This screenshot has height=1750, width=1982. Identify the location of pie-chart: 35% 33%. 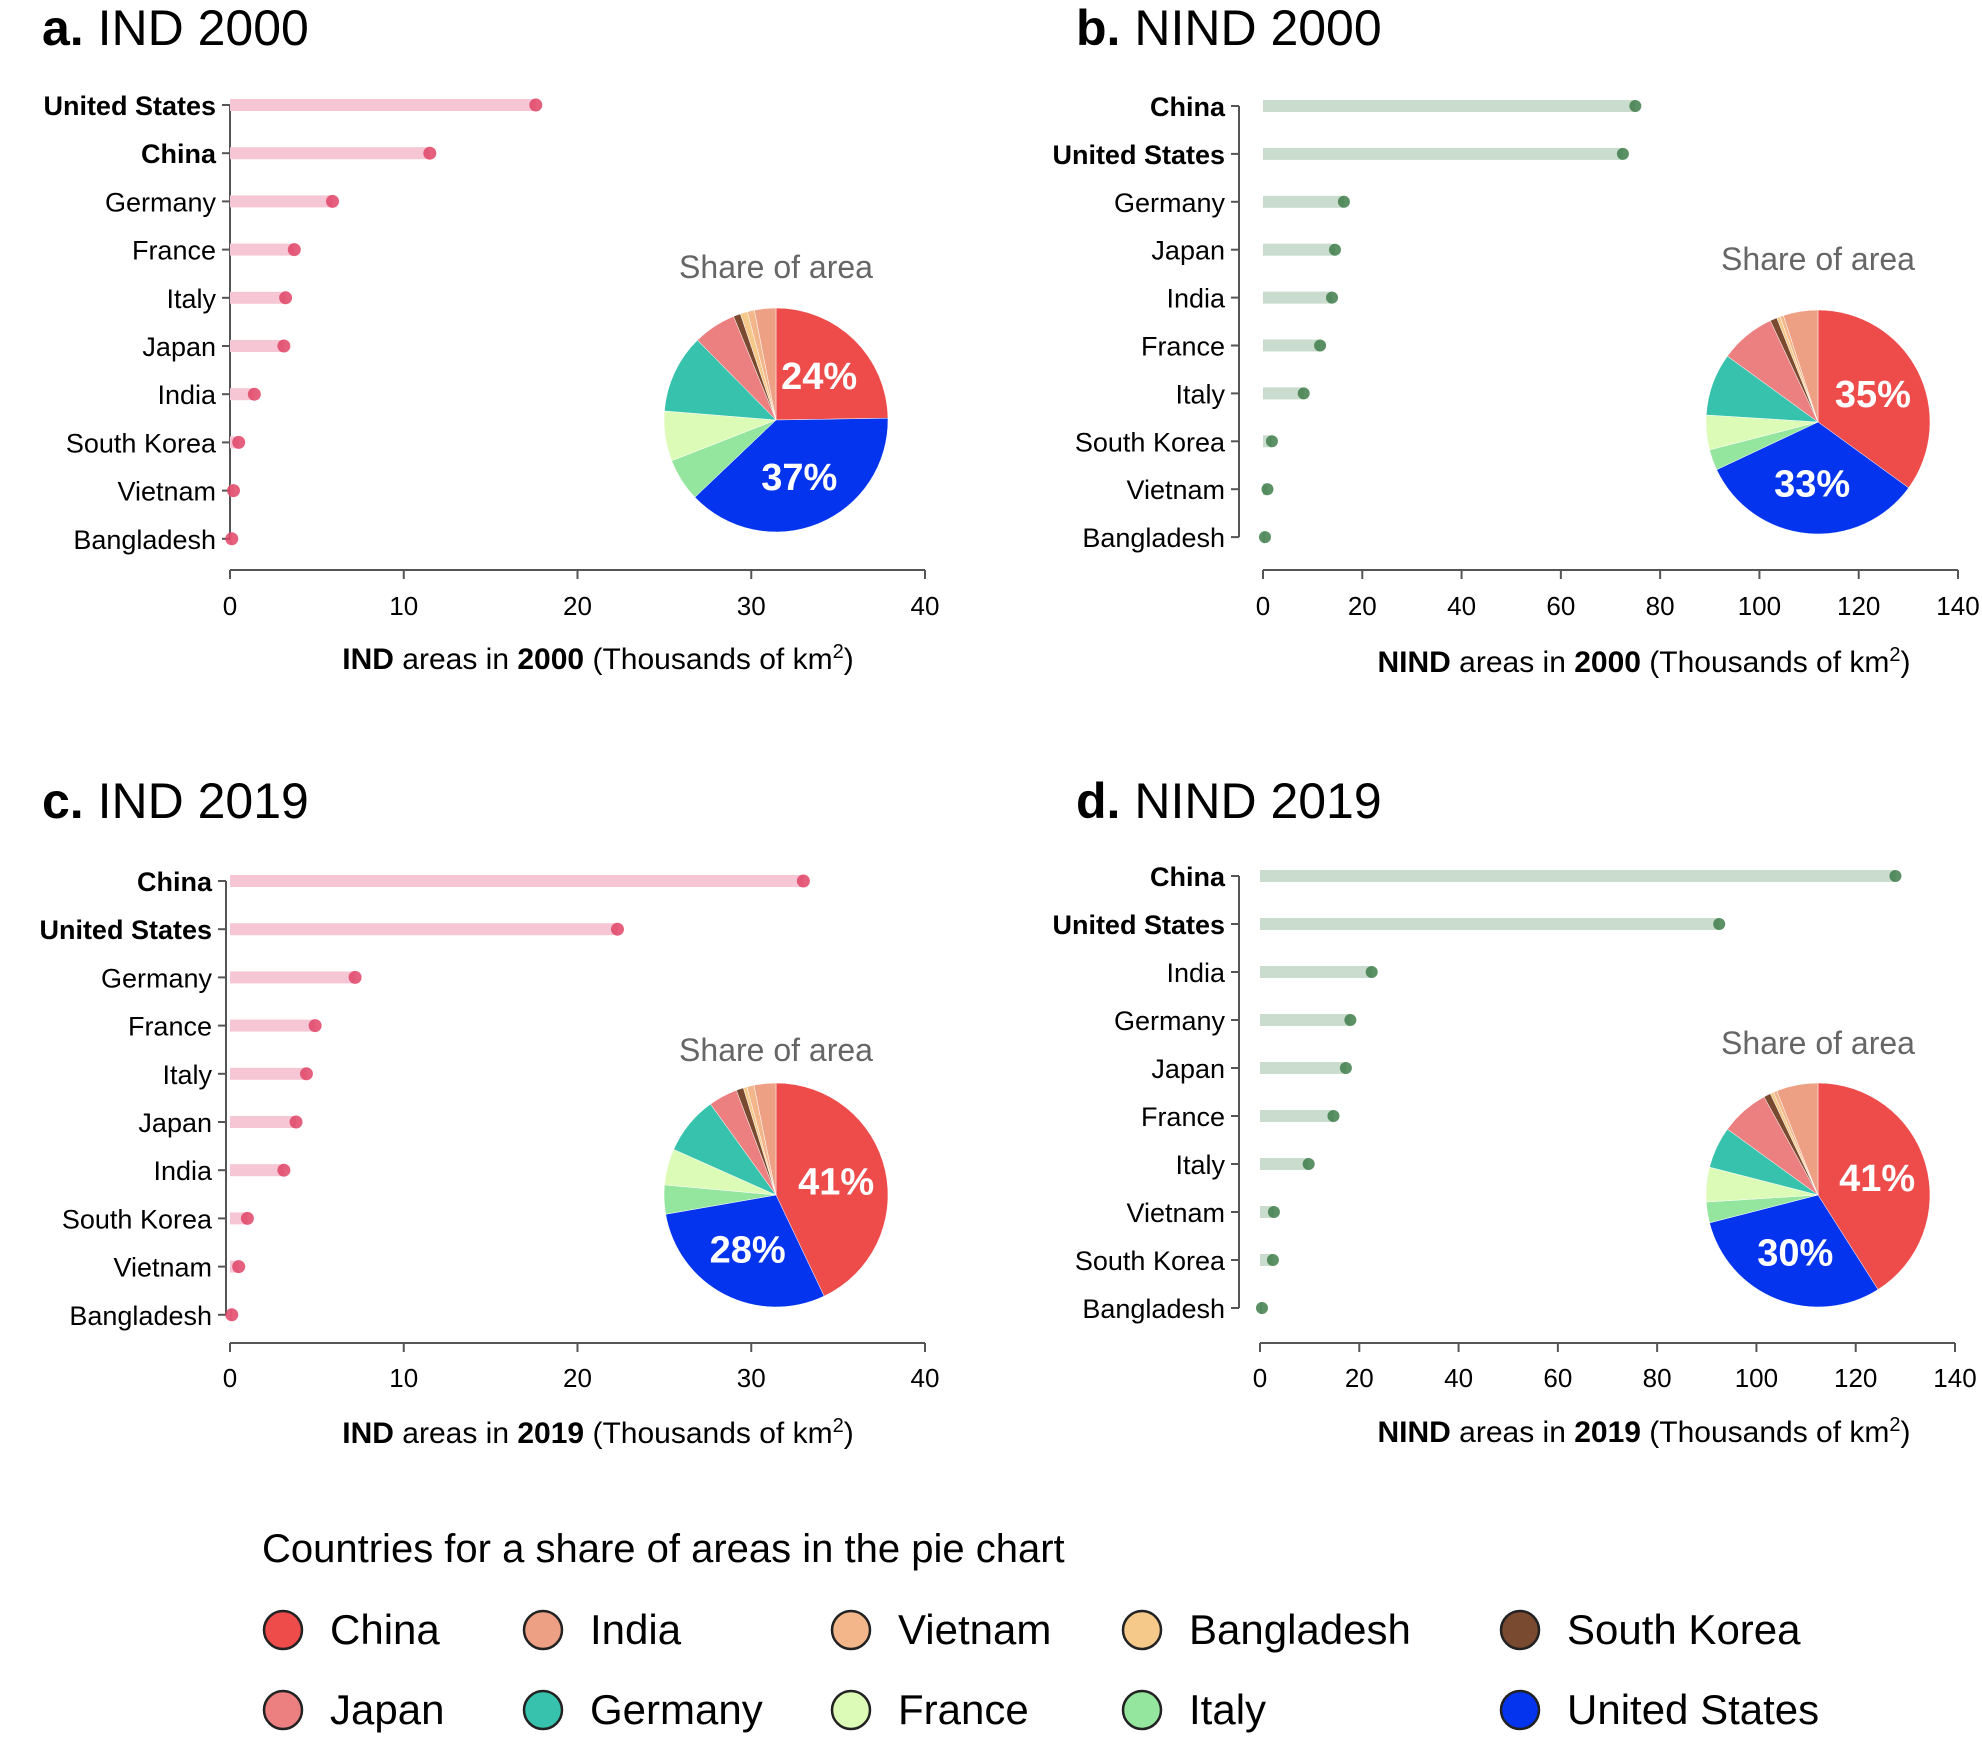
(1818, 422).